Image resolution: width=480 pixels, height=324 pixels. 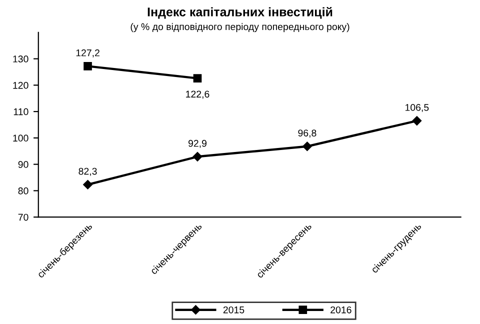 I want to click on y-tick-label: 100, so click(x=20, y=138).